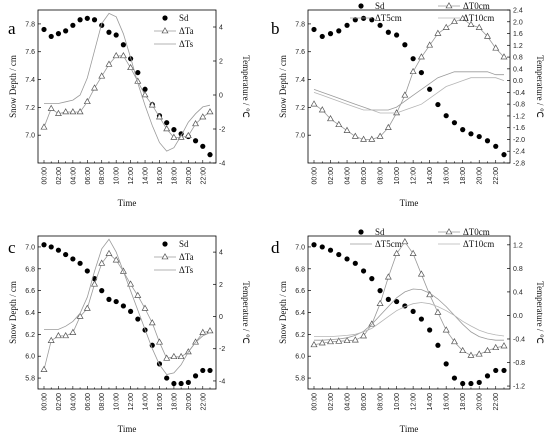 Image resolution: width=550 pixels, height=446 pixels. What do you see at coordinates (388, 244) in the screenshot?
I see `legend-label: ΔT5cm` at bounding box center [388, 244].